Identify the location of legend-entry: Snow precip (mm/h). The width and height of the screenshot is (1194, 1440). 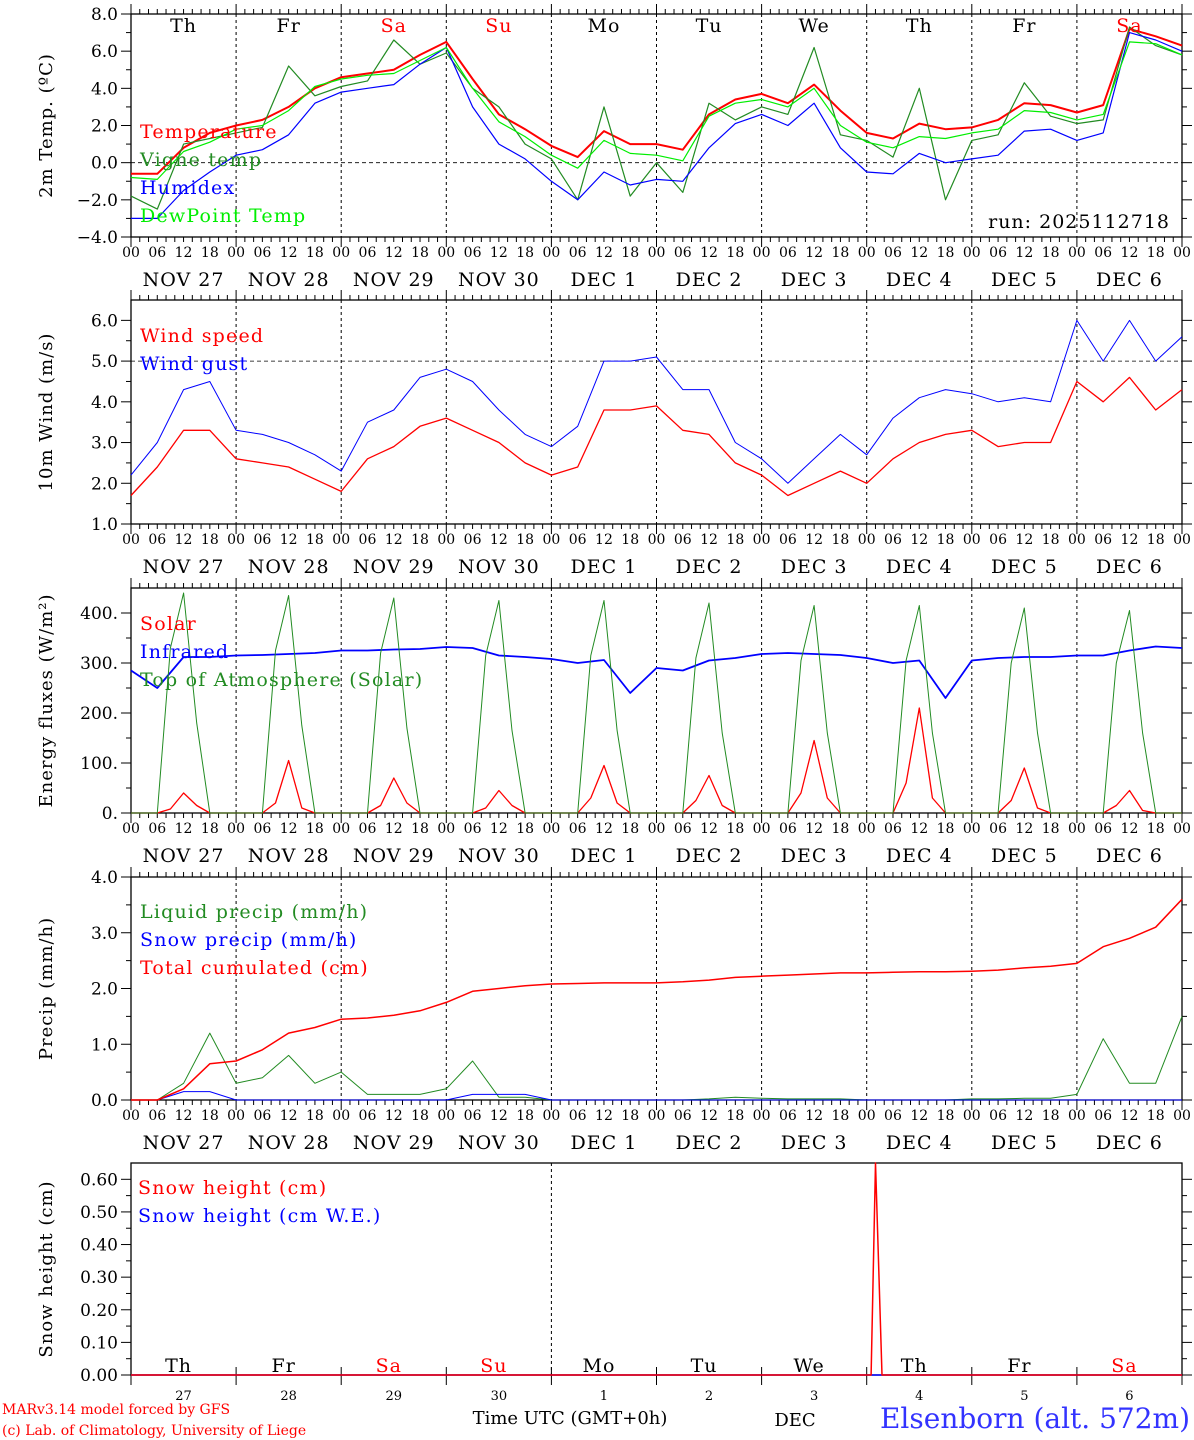
(249, 940).